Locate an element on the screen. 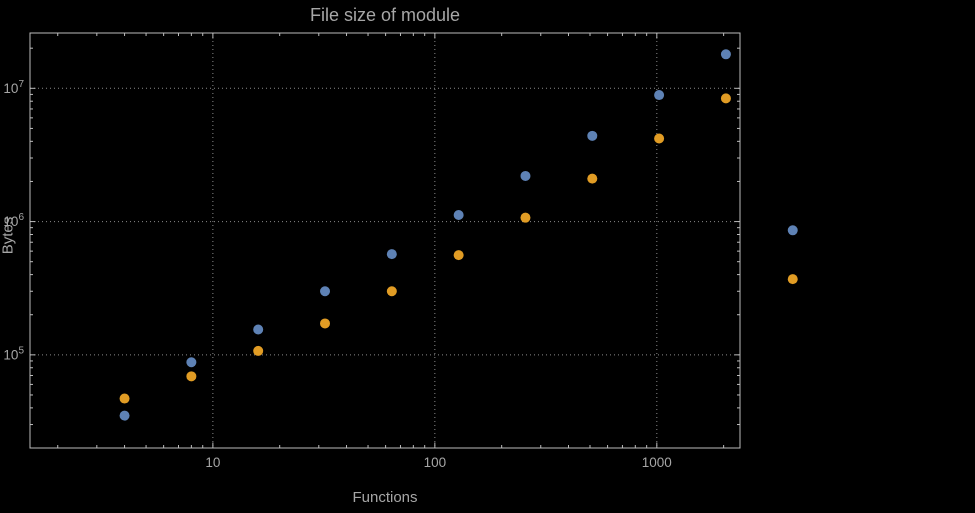 This screenshot has height=513, width=975. y-tick-label: 10⁷ is located at coordinates (13, 87).